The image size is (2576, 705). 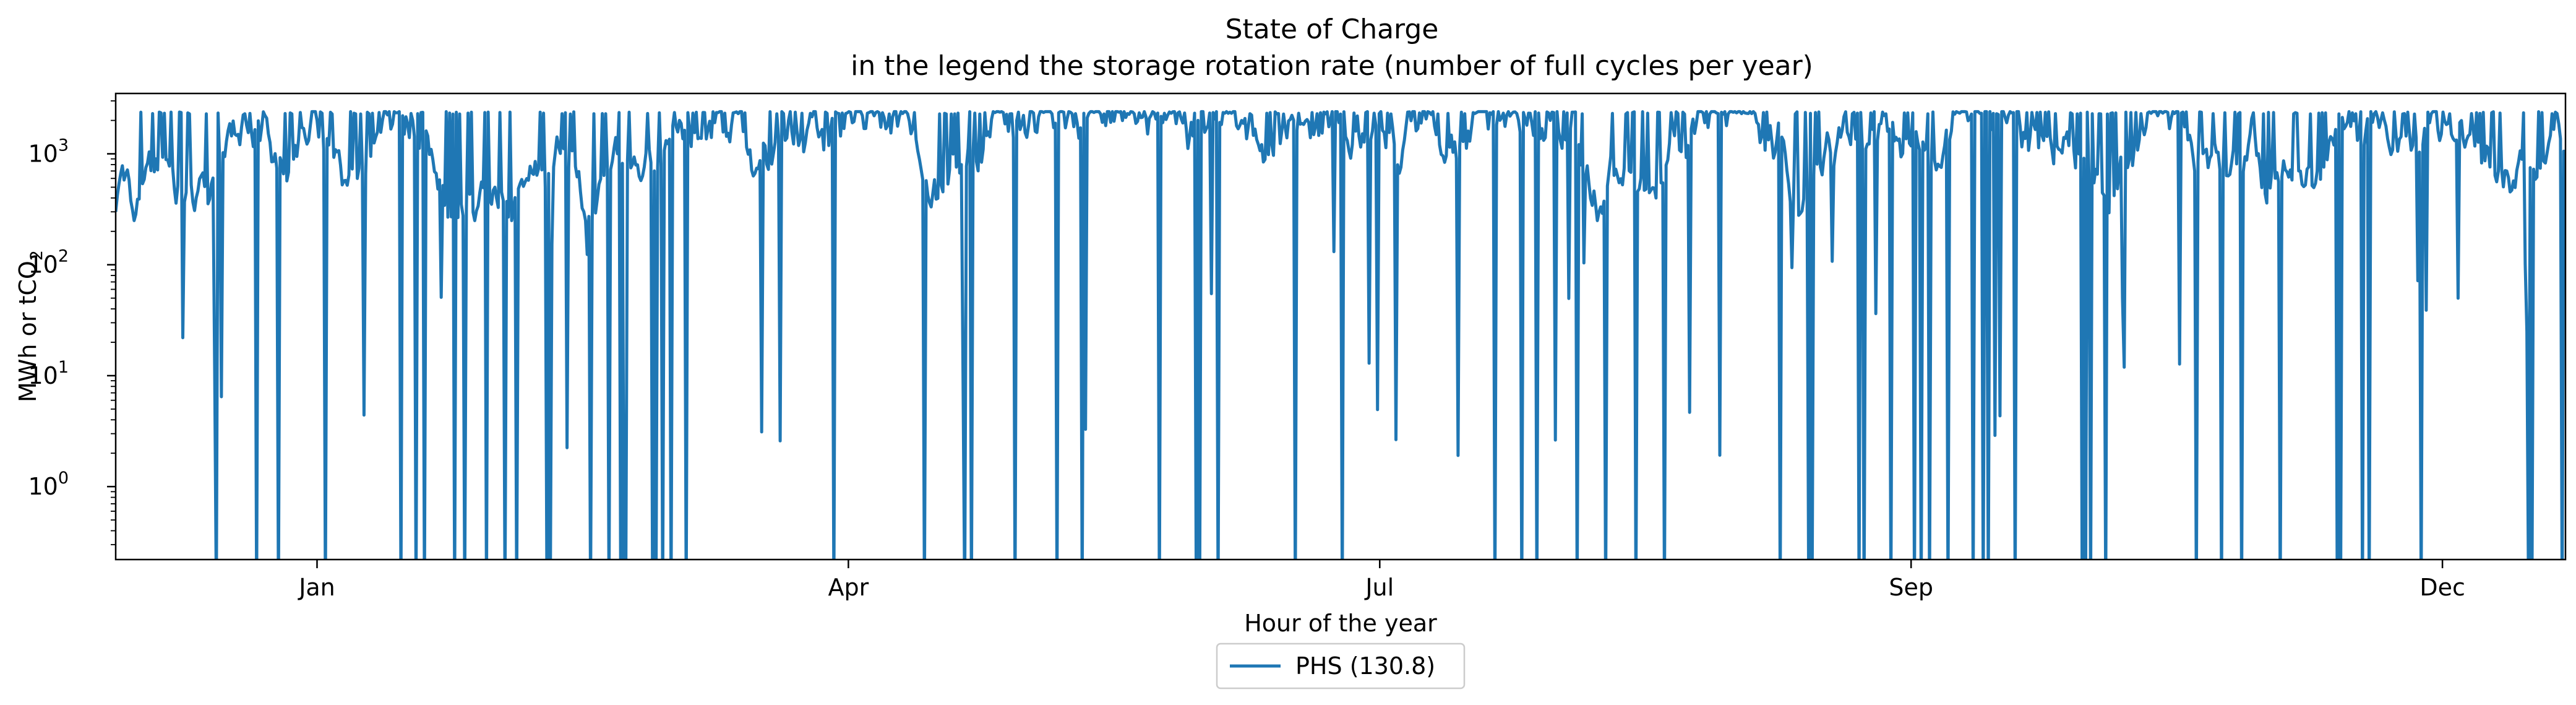 I want to click on y-tick-label: 10³, so click(x=49, y=152).